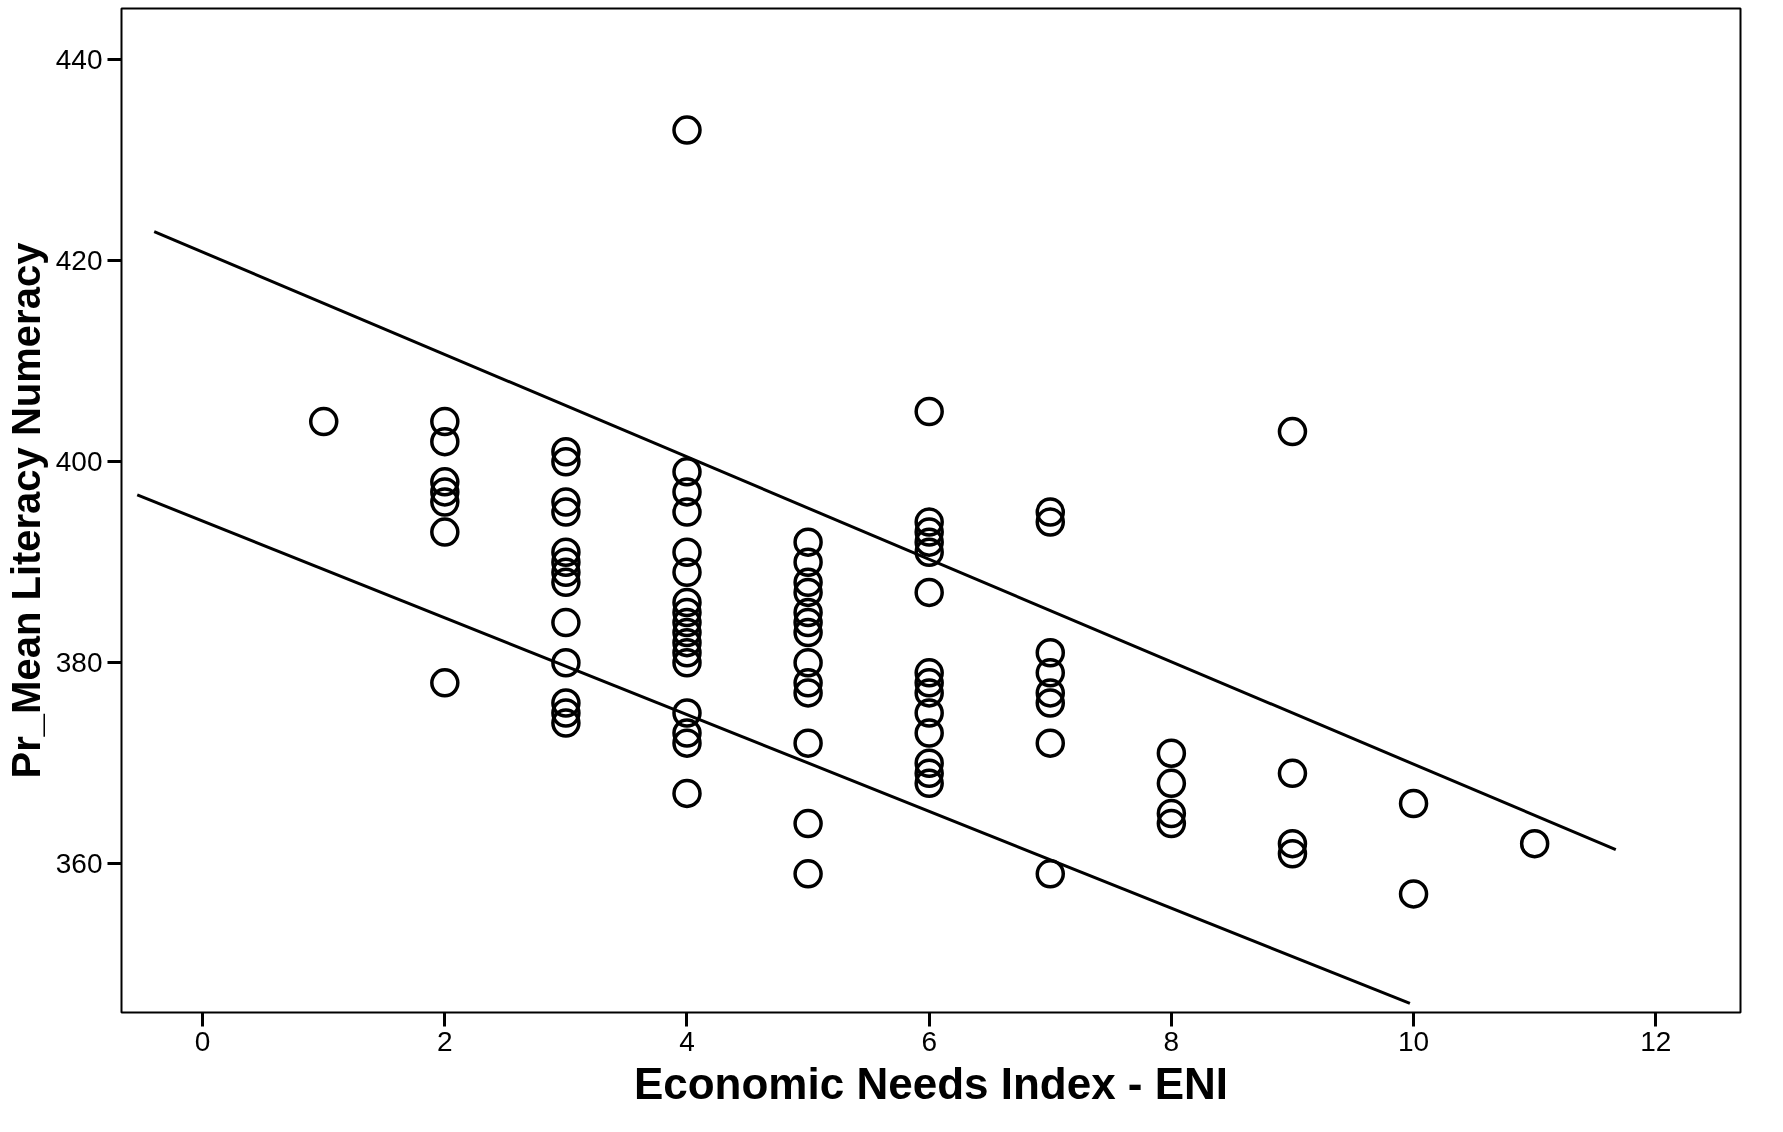 The height and width of the screenshot is (1132, 1783). What do you see at coordinates (1413, 1041) in the screenshot?
I see `x-tick-label: 10` at bounding box center [1413, 1041].